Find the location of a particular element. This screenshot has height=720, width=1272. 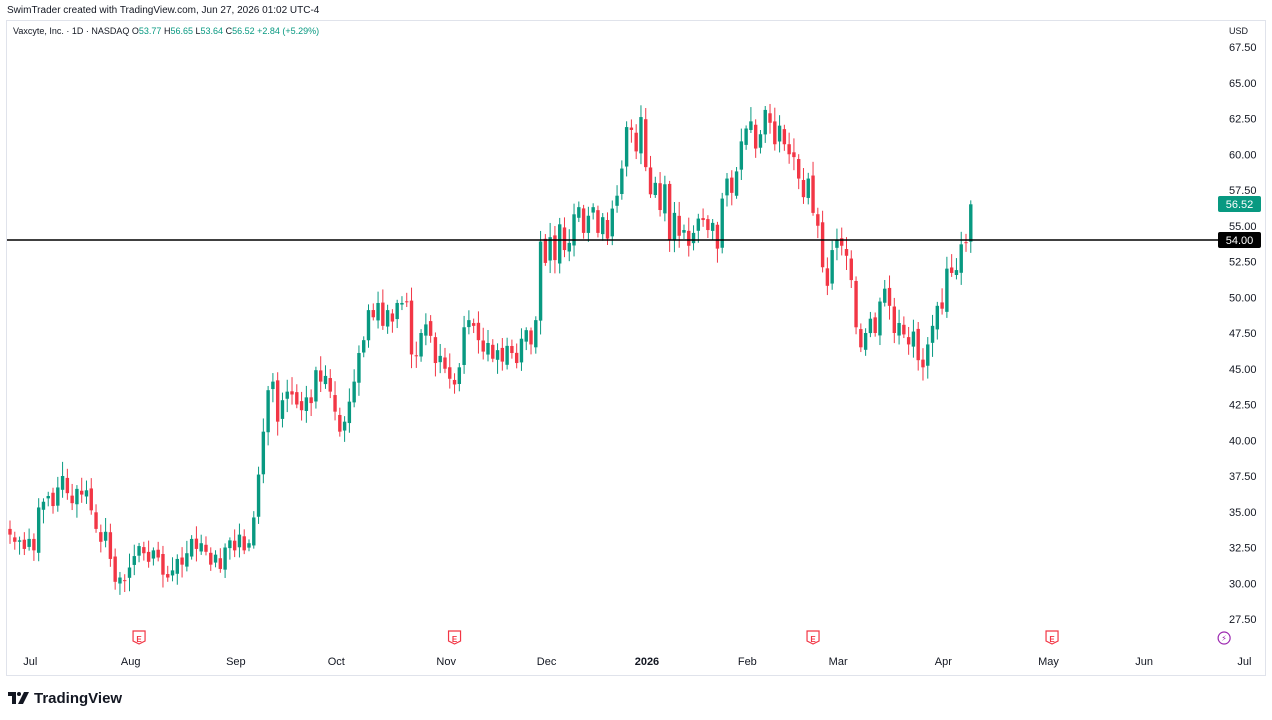

x-tick-label: Dec is located at coordinates (547, 662).